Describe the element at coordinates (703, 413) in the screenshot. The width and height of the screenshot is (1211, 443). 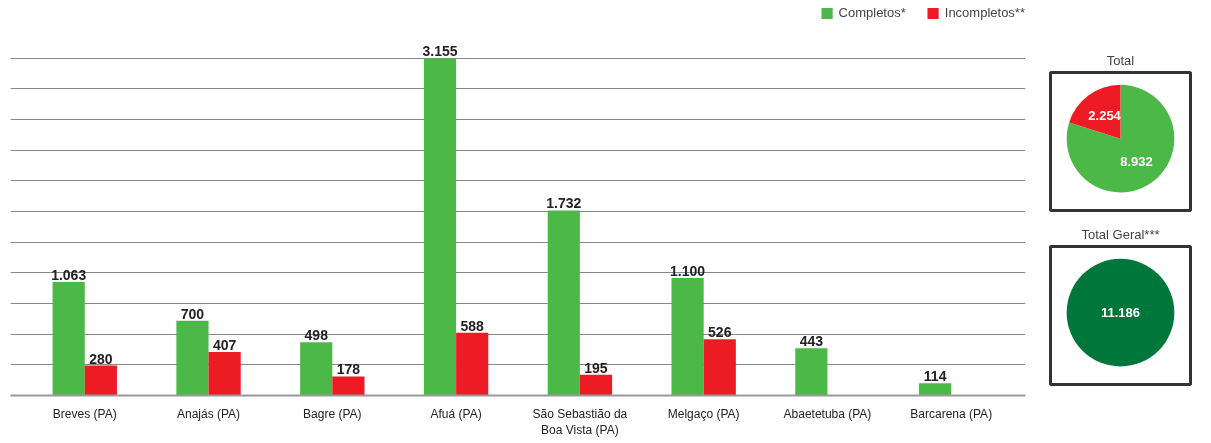
I see `x-tick-label: Melgaço (PA)` at that location.